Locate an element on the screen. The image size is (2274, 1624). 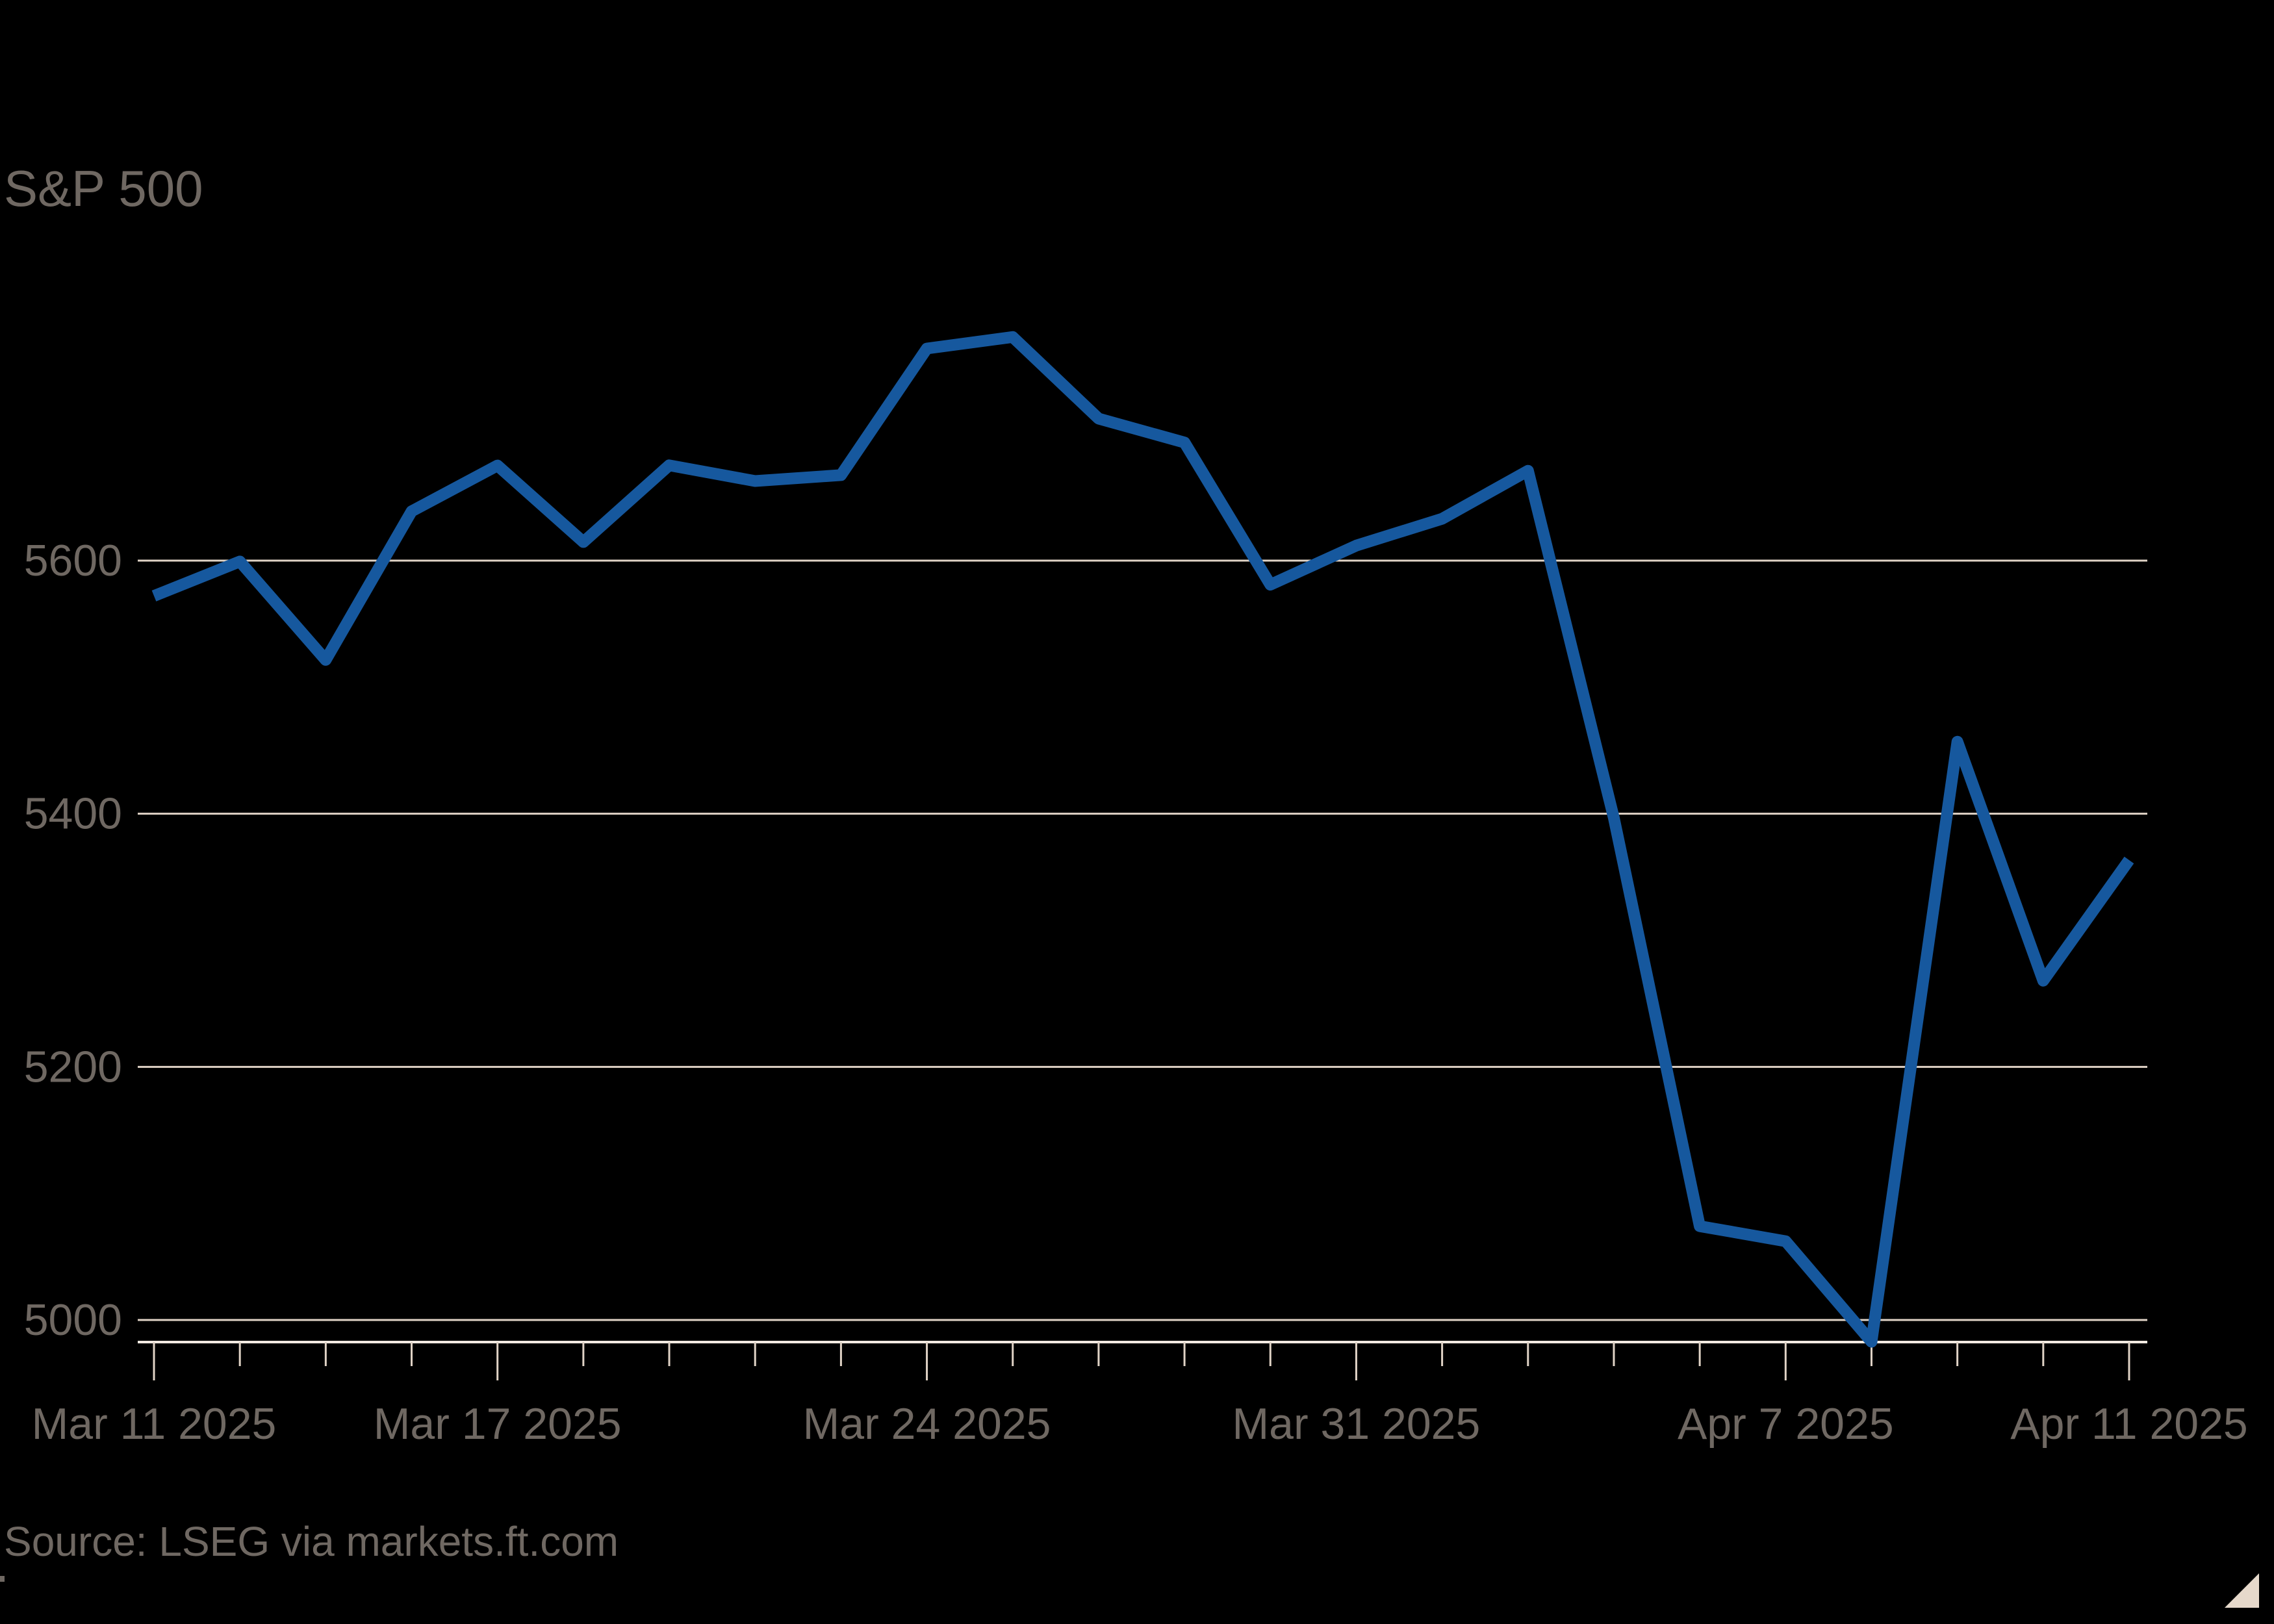
y-axis-label: 5200 is located at coordinates (73, 1066).